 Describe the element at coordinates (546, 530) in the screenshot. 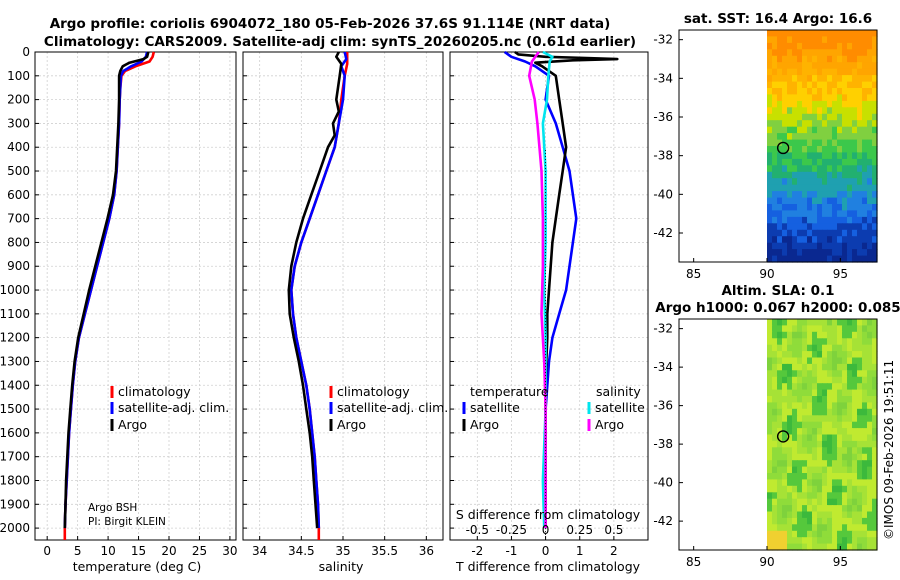

I see `s-diff-tick-label: 0` at that location.